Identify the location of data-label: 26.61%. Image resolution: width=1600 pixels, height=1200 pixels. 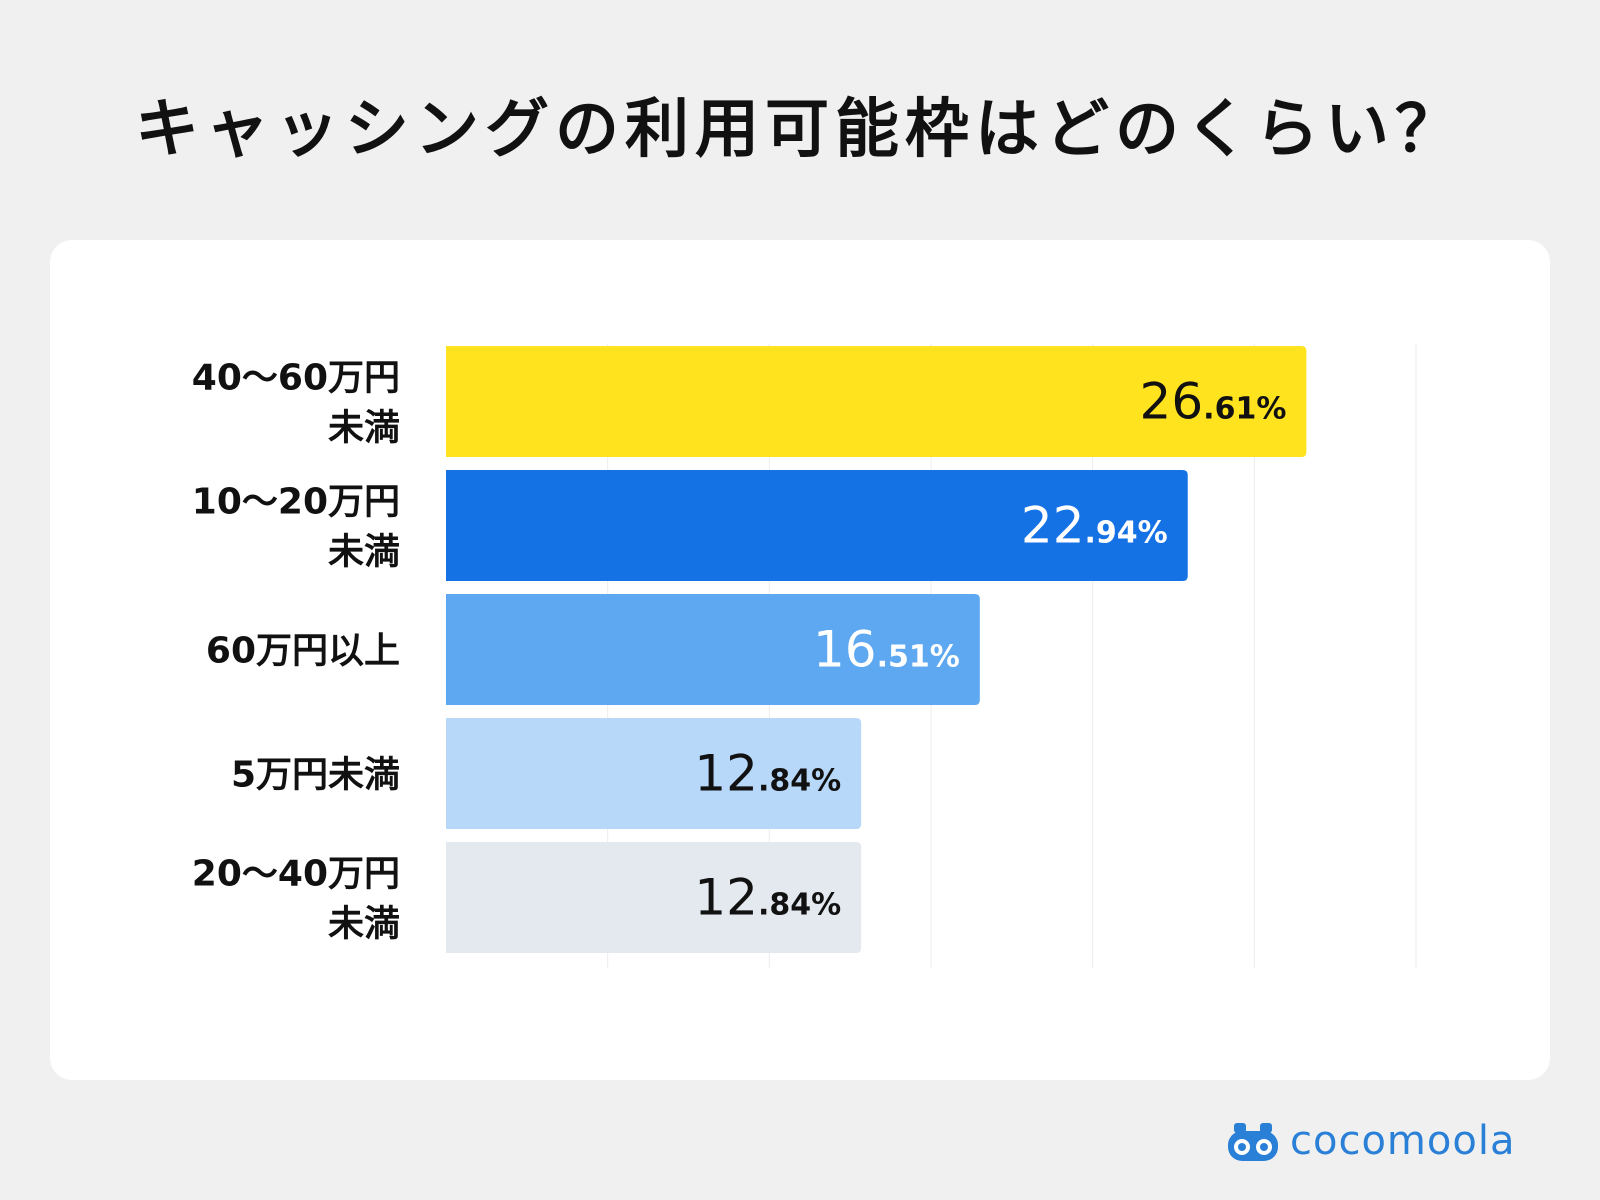
(1213, 402).